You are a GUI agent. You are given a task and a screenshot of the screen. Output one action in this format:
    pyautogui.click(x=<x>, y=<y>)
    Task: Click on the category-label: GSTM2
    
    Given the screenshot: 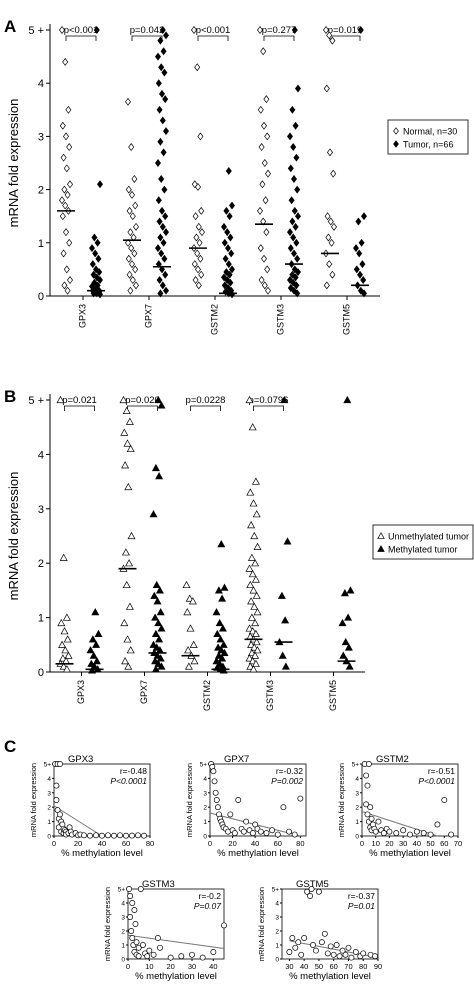 What is the action you would take?
    pyautogui.click(x=207, y=695)
    